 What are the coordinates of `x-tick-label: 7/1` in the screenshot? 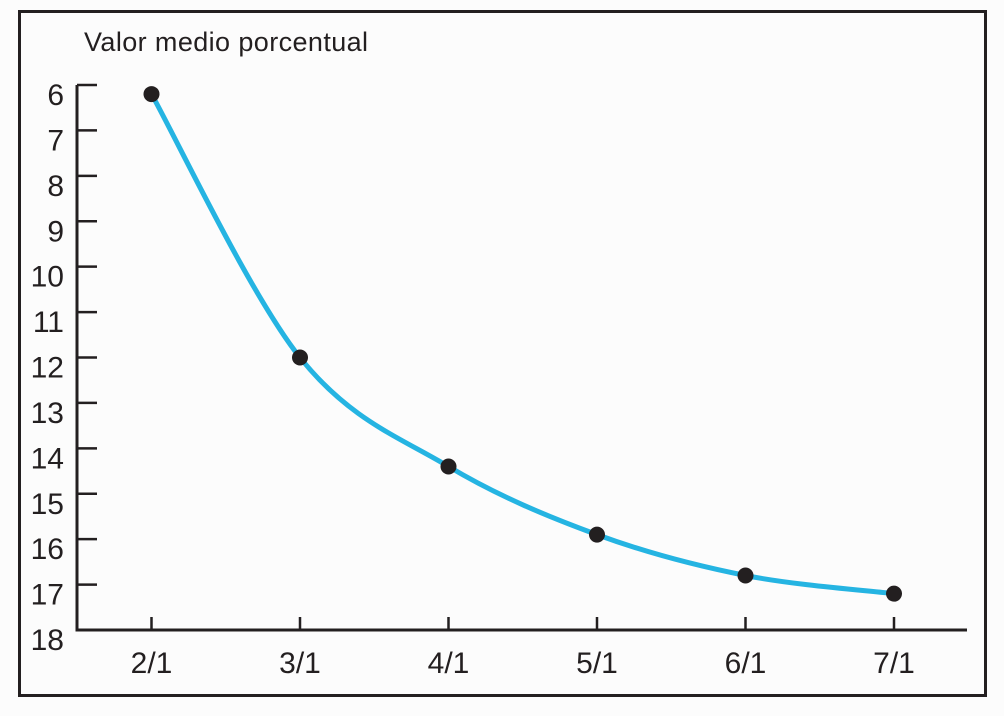 It's located at (894, 663).